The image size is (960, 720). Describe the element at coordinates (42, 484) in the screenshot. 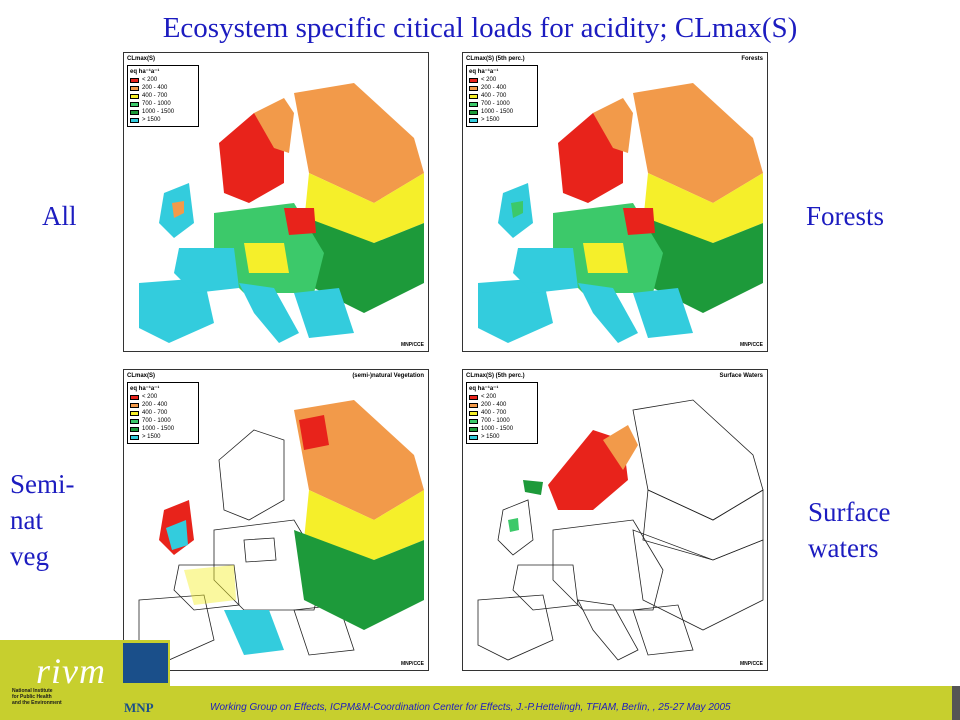

I see `label-semi-line1: Semi-` at that location.